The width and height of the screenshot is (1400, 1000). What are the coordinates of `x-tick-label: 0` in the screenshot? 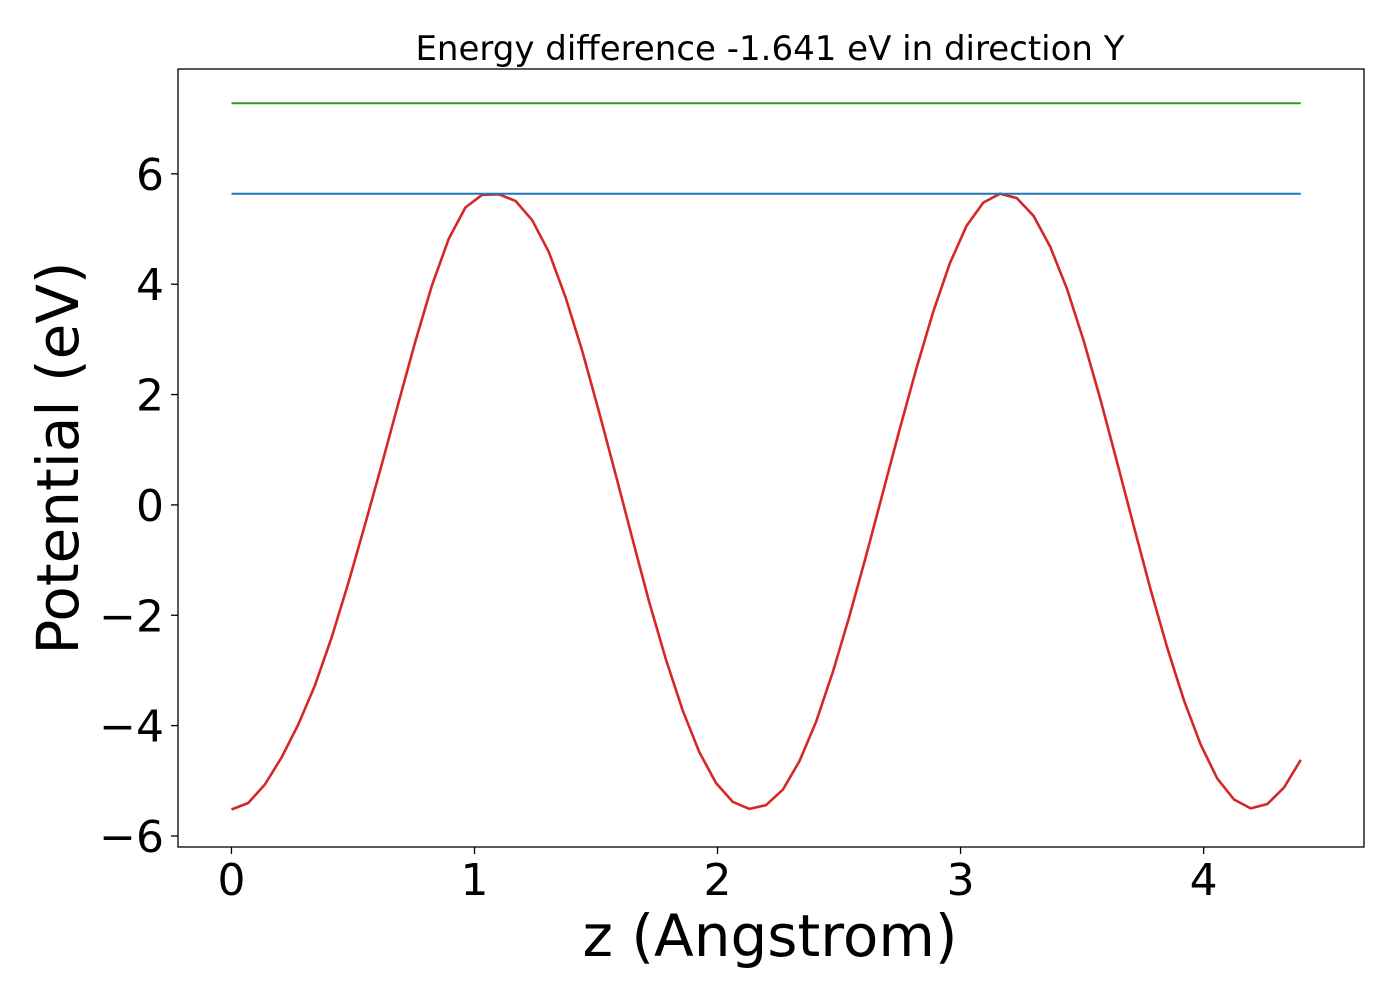 It's located at (231, 880).